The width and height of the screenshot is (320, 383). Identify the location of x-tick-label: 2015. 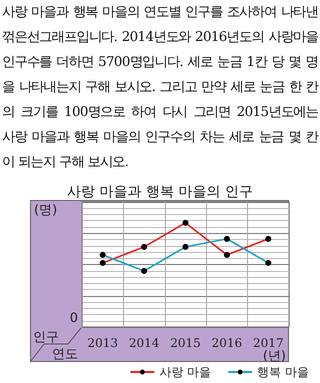
(185, 343).